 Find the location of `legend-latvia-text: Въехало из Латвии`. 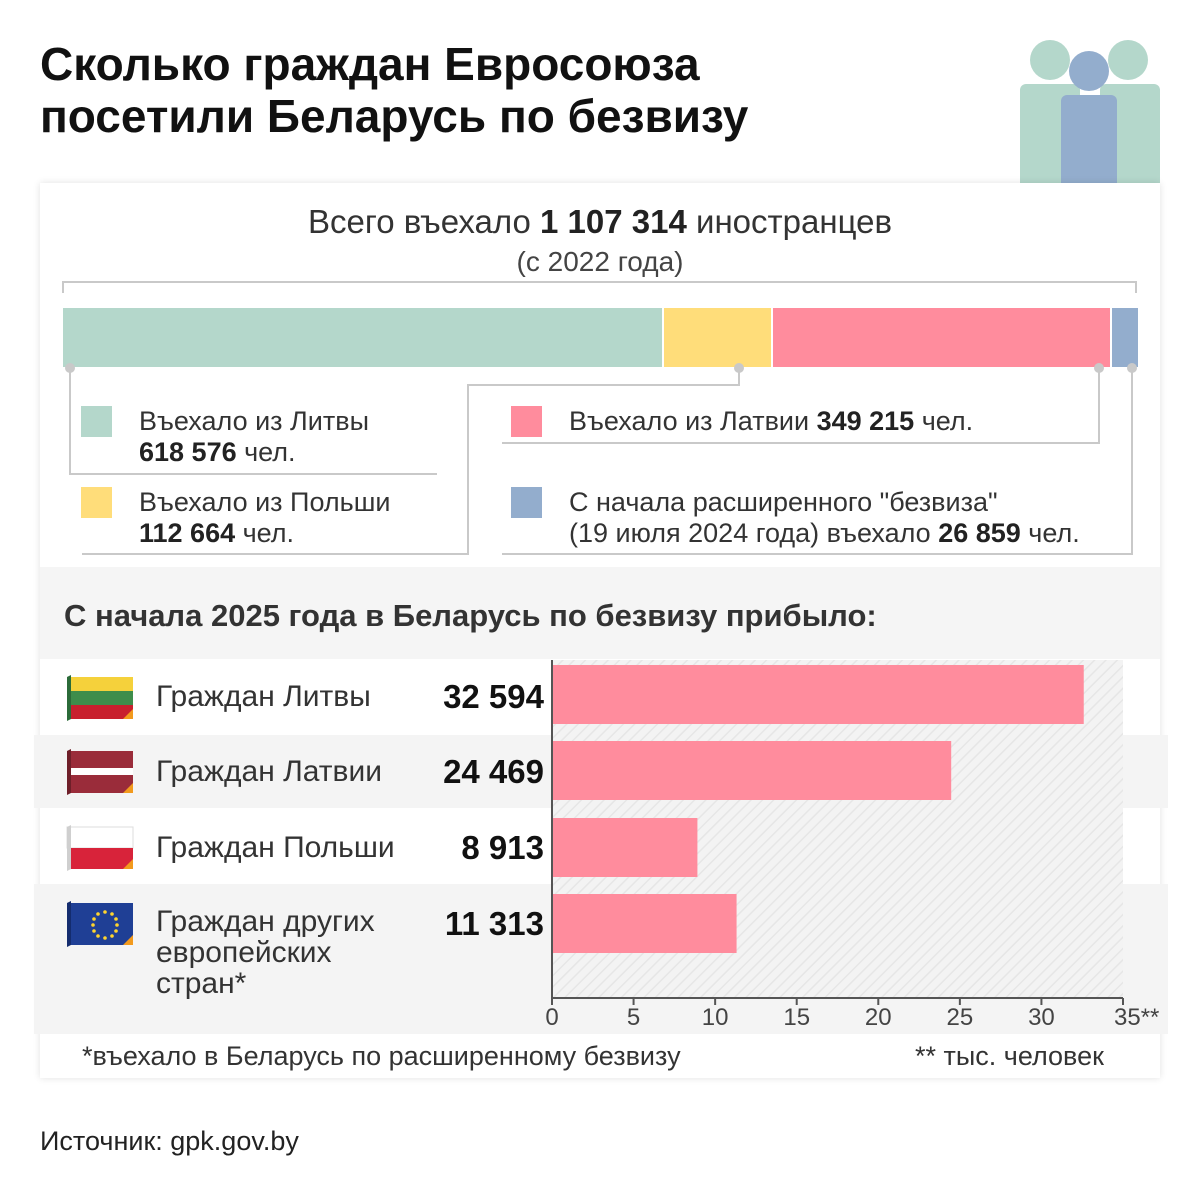

legend-latvia-text: Въехало из Латвии is located at coordinates (693, 421).